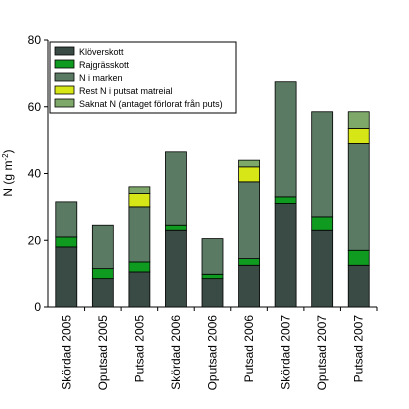 The width and height of the screenshot is (409, 409). What do you see at coordinates (213, 353) in the screenshot?
I see `x-tick-label: Oputsad 2006` at bounding box center [213, 353].